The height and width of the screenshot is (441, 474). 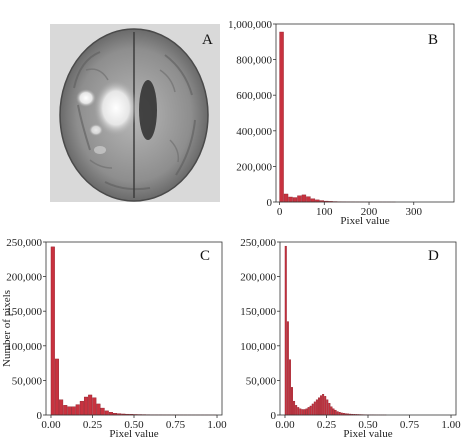 I want to click on y-tick-label: 1,000,000, so click(x=250, y=25).